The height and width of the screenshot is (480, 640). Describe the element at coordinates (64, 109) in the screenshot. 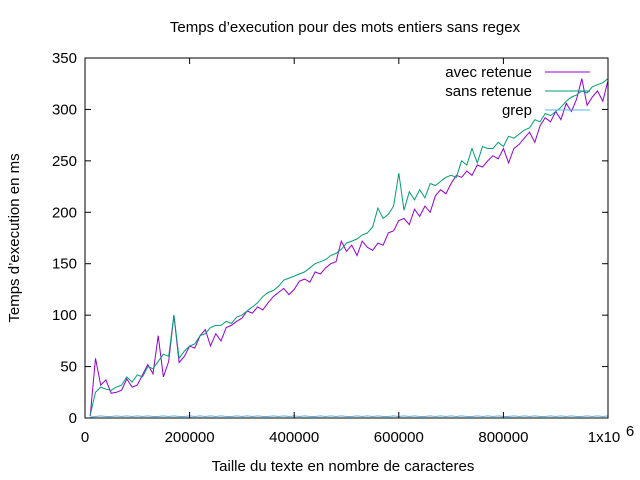

I see `y-tick-label: 300` at that location.